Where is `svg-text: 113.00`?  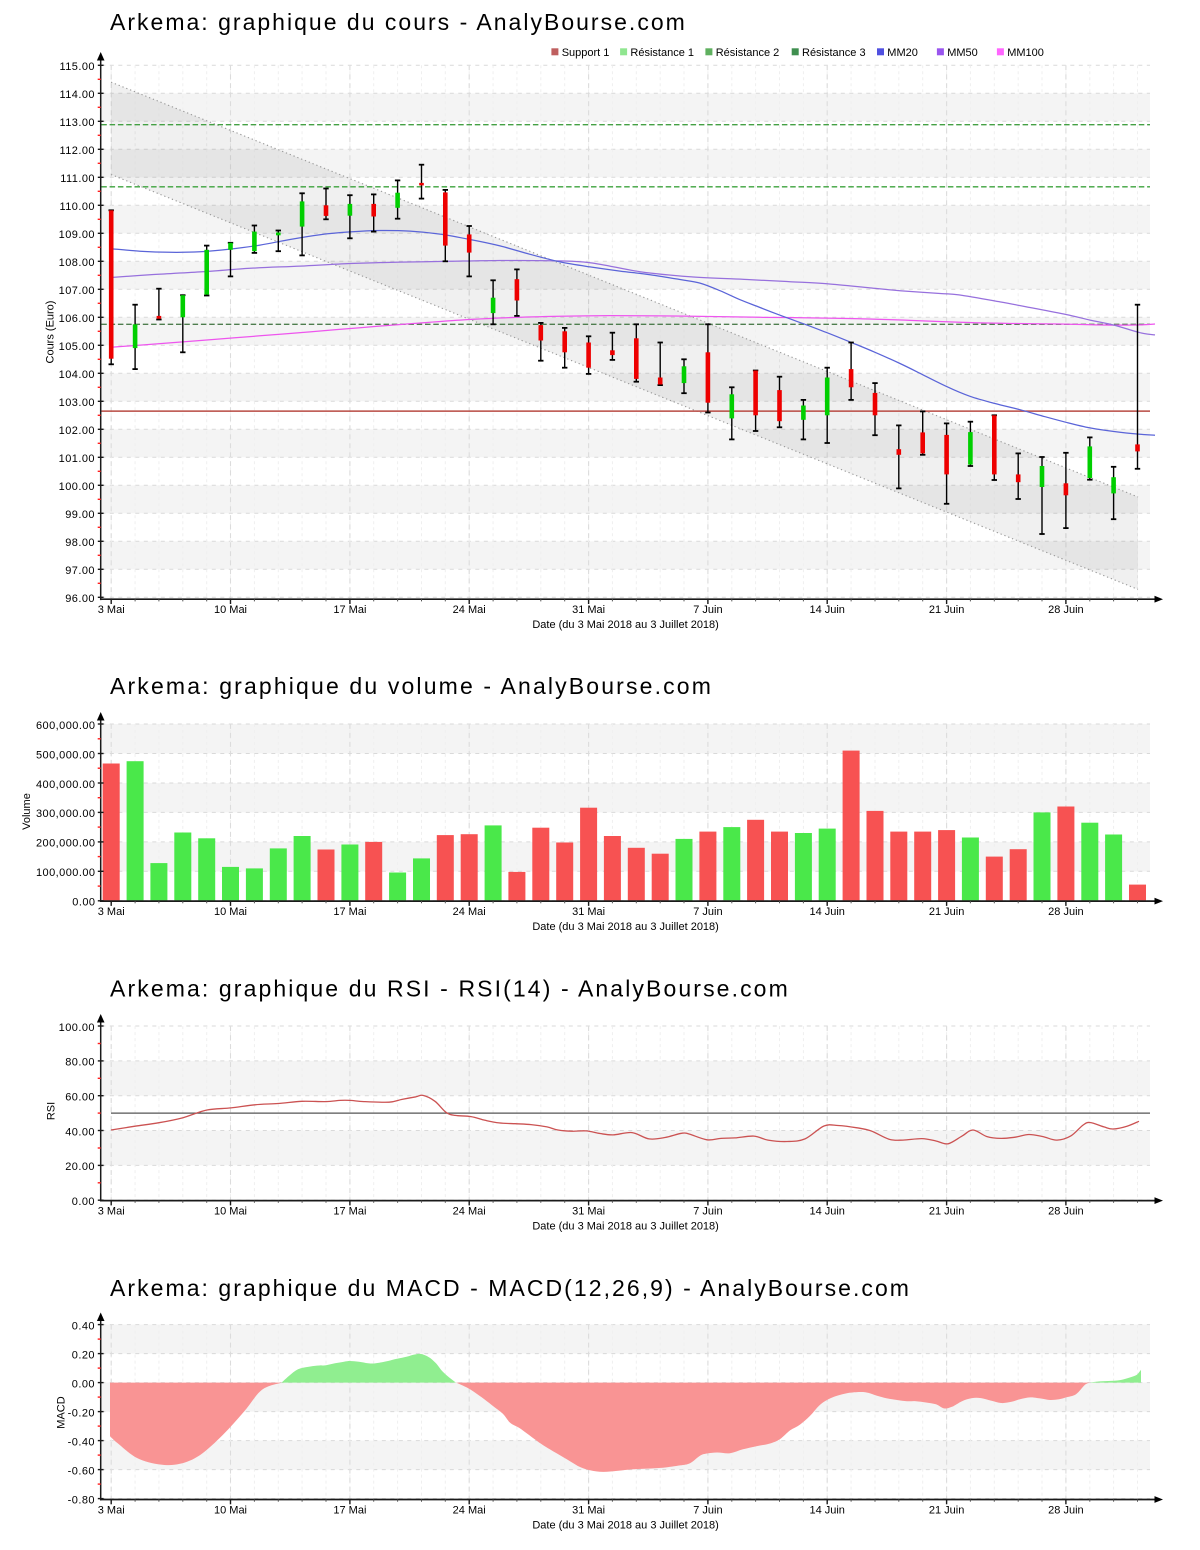
svg-text: 113.00 is located at coordinates (77, 123).